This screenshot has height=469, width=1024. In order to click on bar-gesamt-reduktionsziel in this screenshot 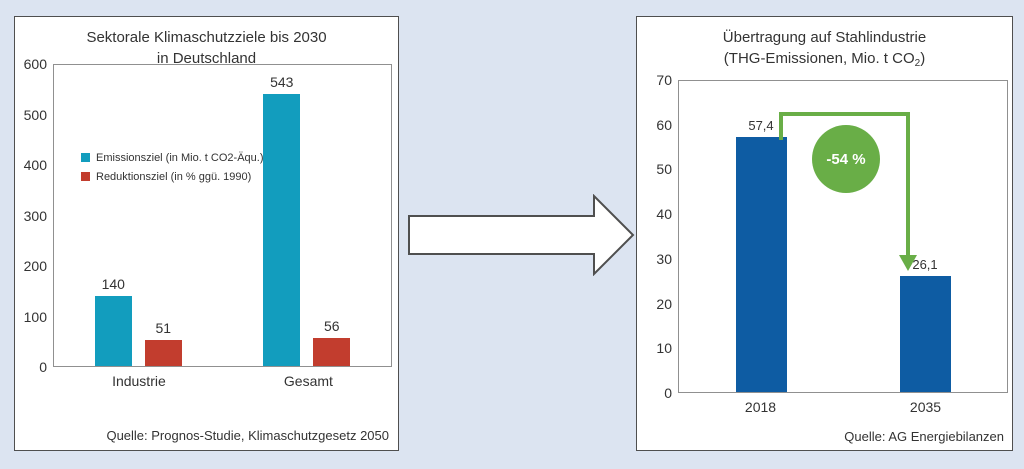, I will do `click(332, 351)`.